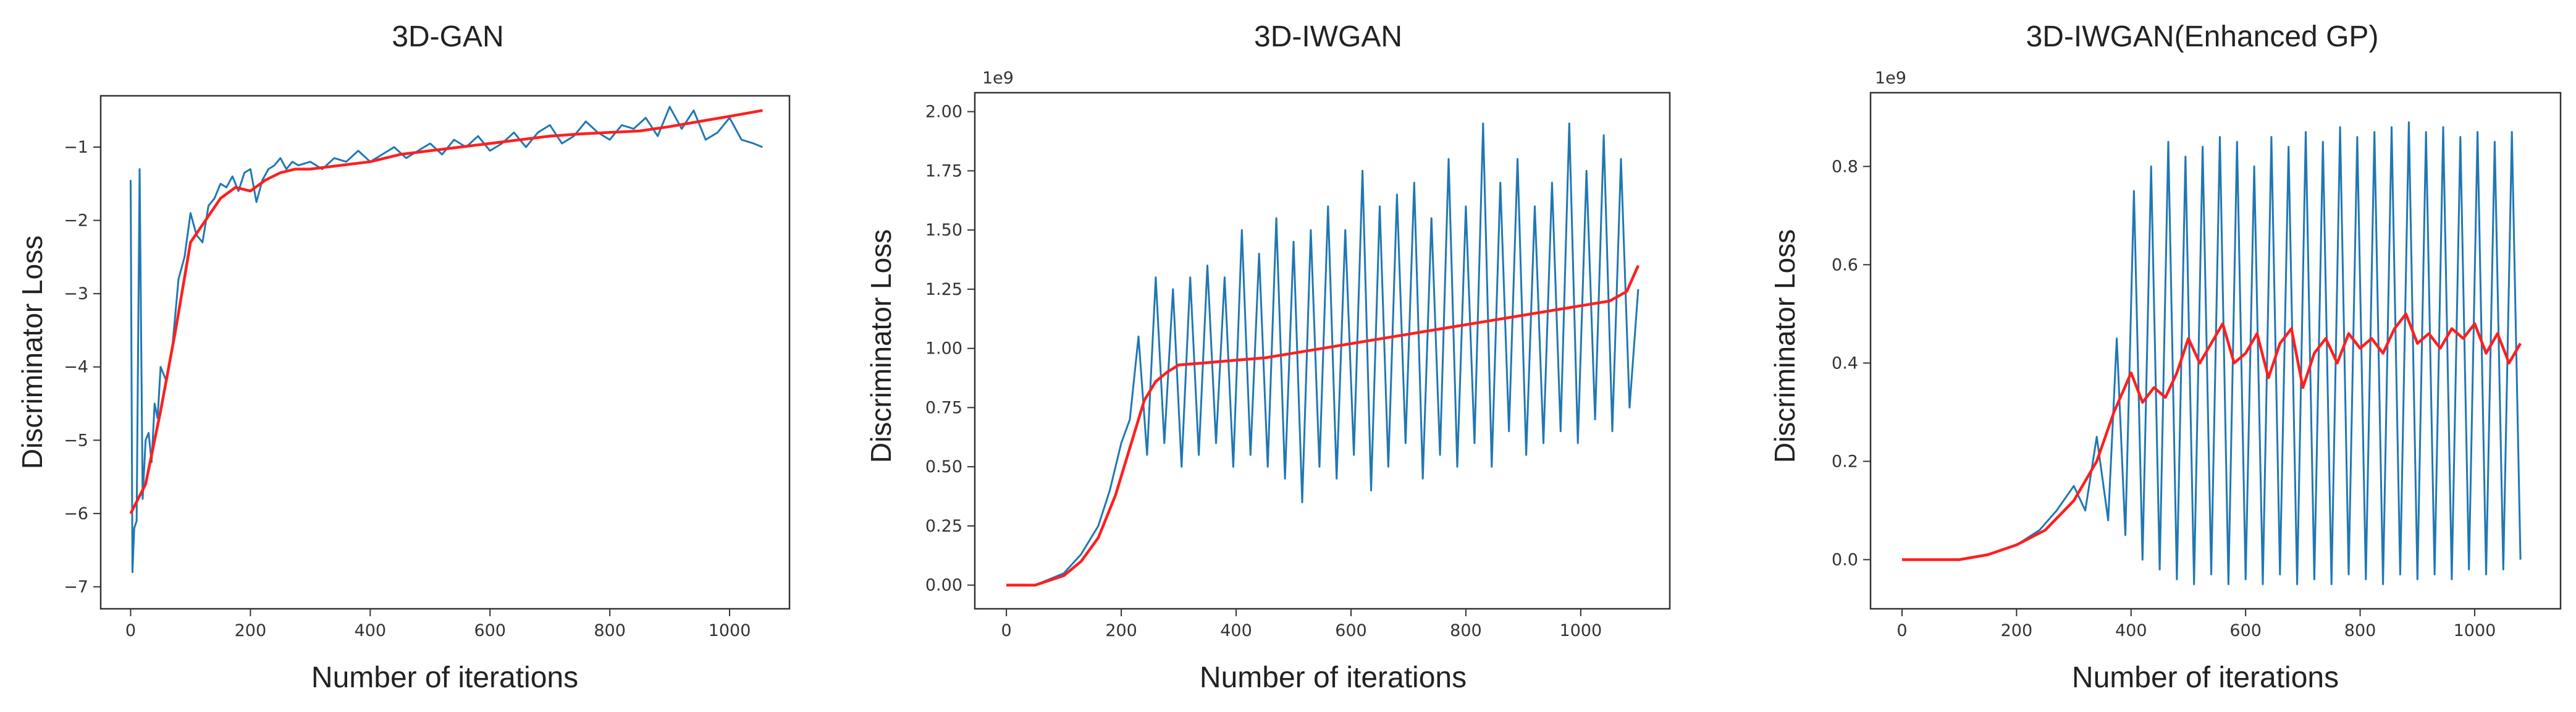 The width and height of the screenshot is (2576, 712). Describe the element at coordinates (943, 467) in the screenshot. I see `y-tick-label: 0.50` at that location.